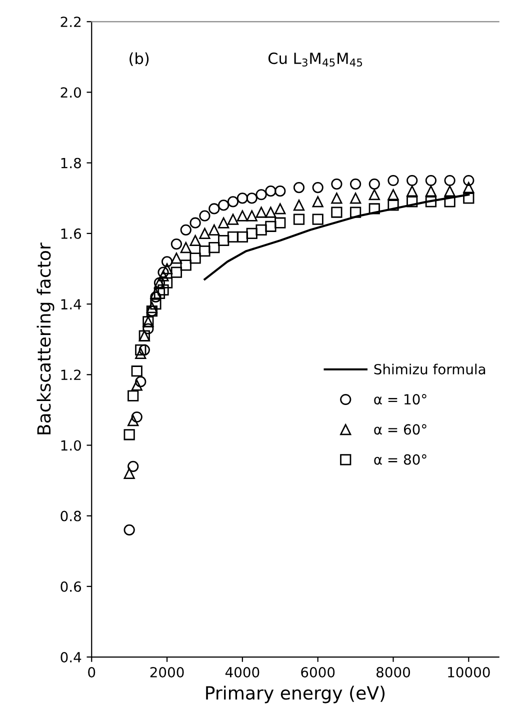  Describe the element at coordinates (315, 59) in the screenshot. I see `text: Cu L$_{3}$M$_{45}$M$_{45}$` at that location.